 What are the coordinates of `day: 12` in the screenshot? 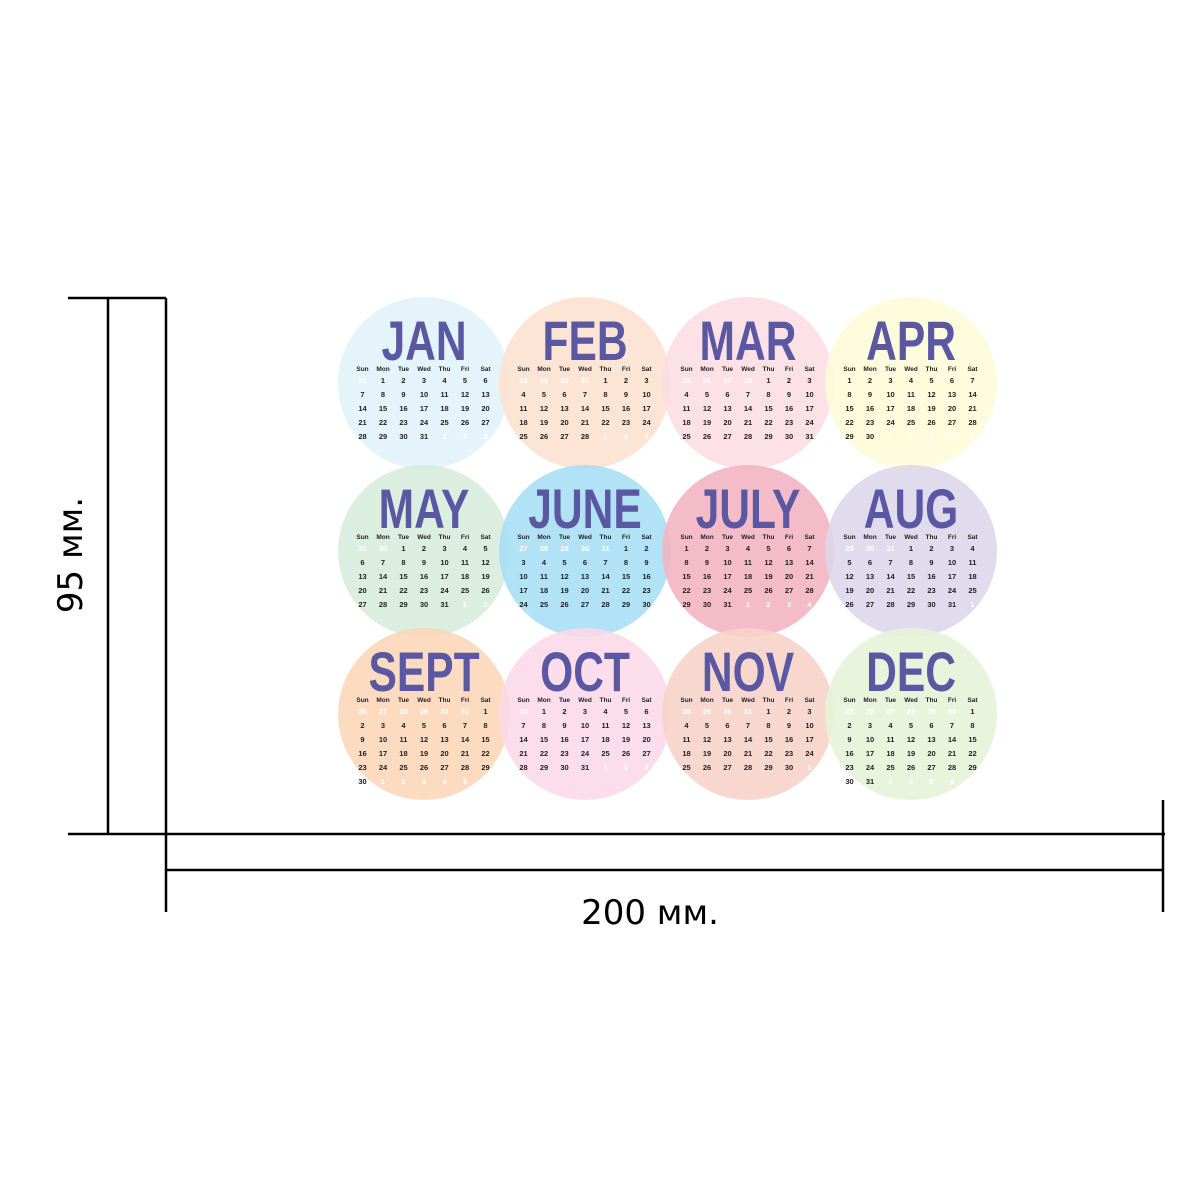 It's located at (465, 394).